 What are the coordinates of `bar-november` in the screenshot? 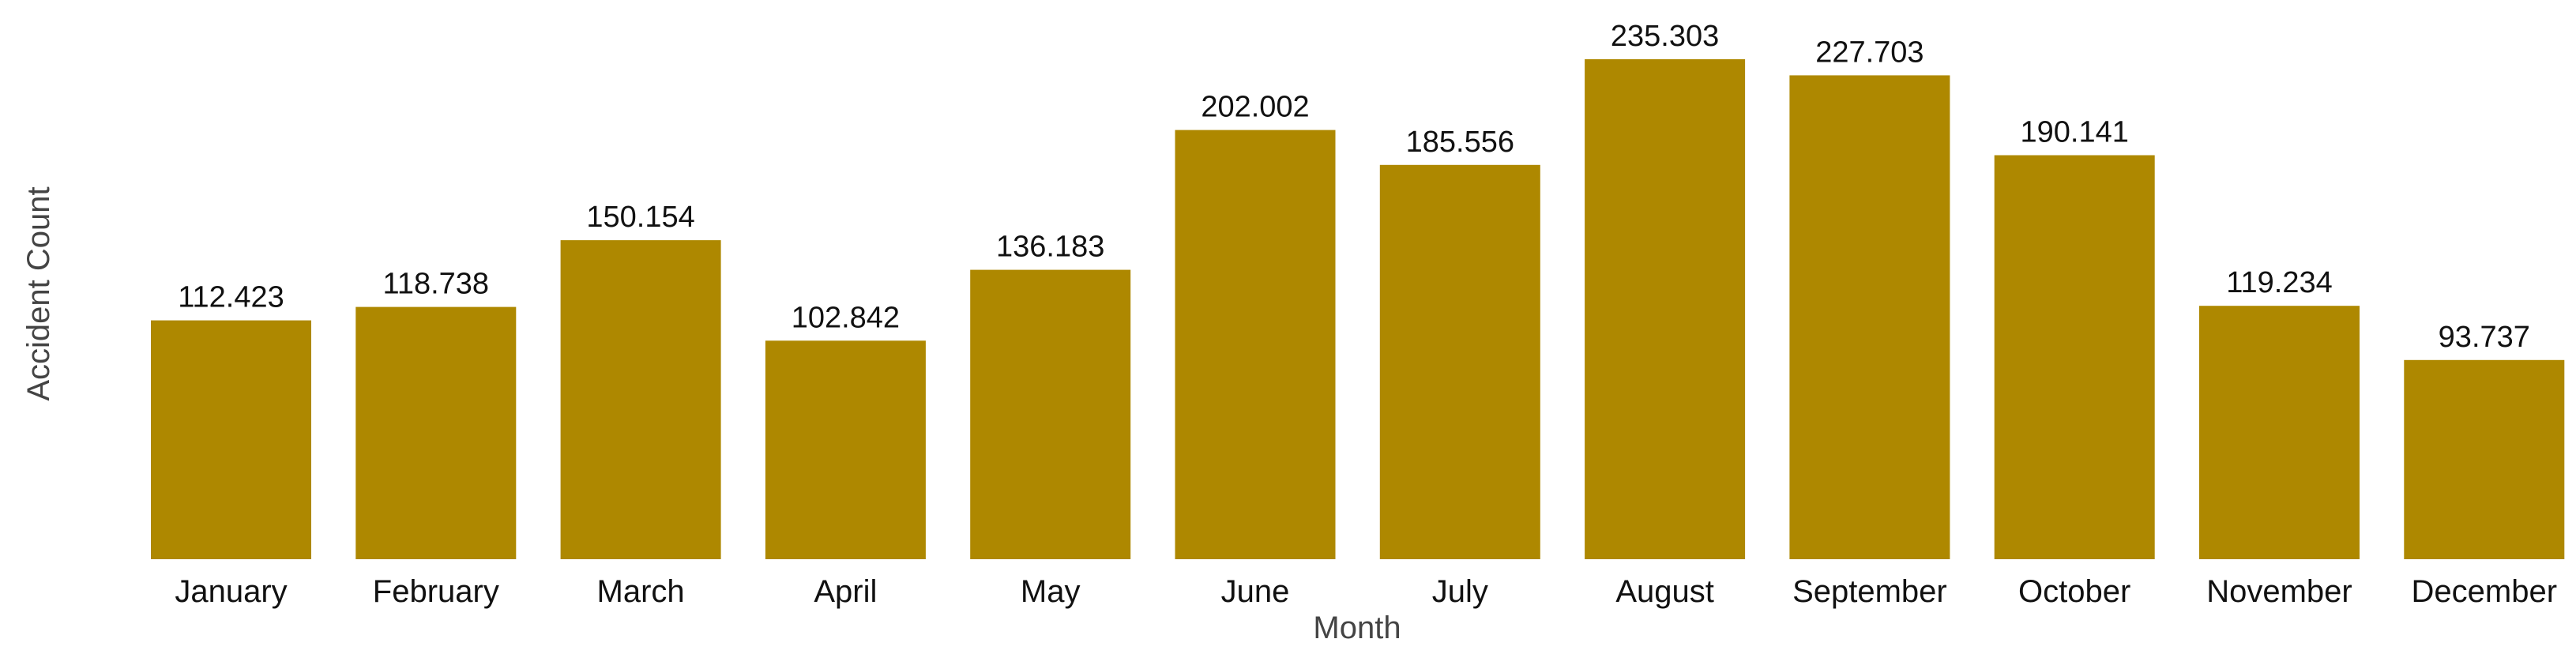 It's located at (2279, 432).